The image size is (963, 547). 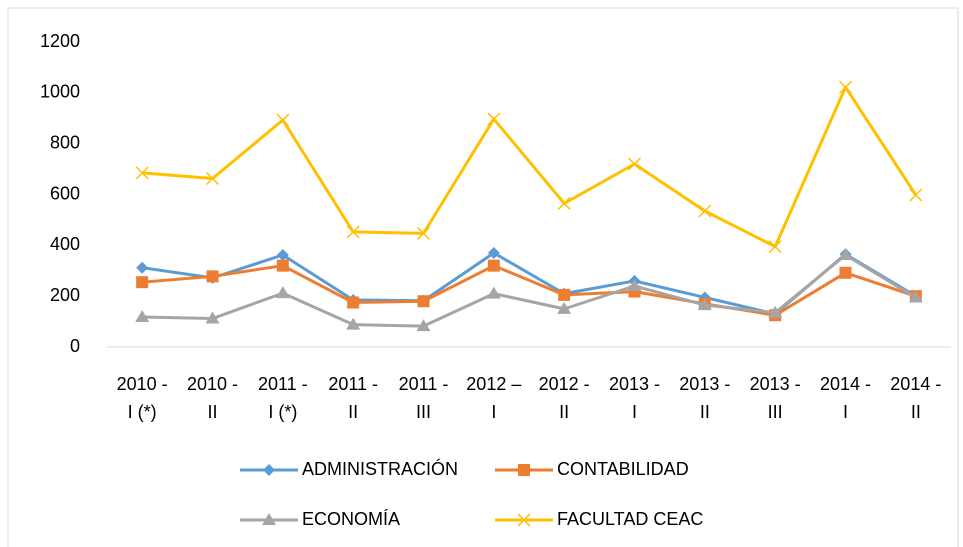 I want to click on legend-label: CONTABILIDAD, so click(x=623, y=469).